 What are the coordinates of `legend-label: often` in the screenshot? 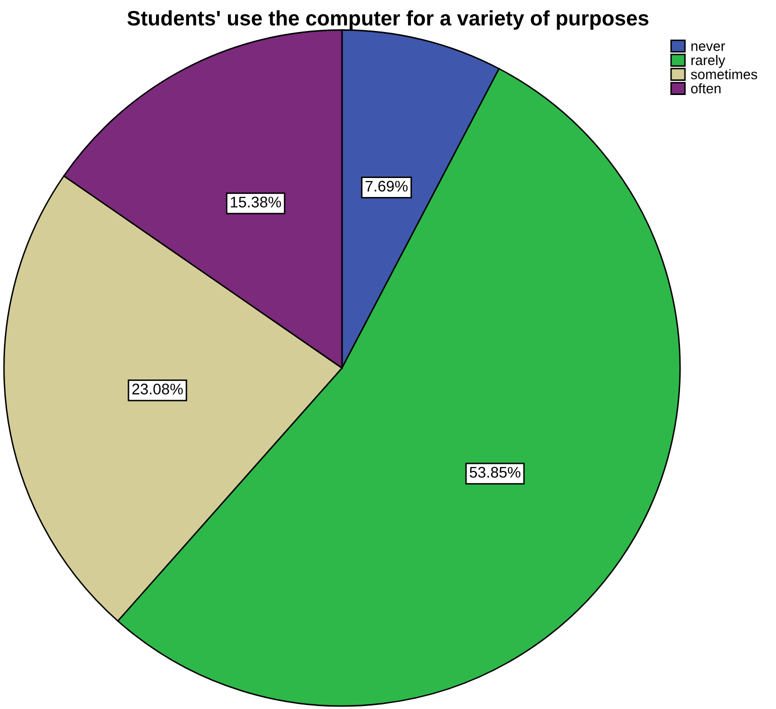 It's located at (706, 88).